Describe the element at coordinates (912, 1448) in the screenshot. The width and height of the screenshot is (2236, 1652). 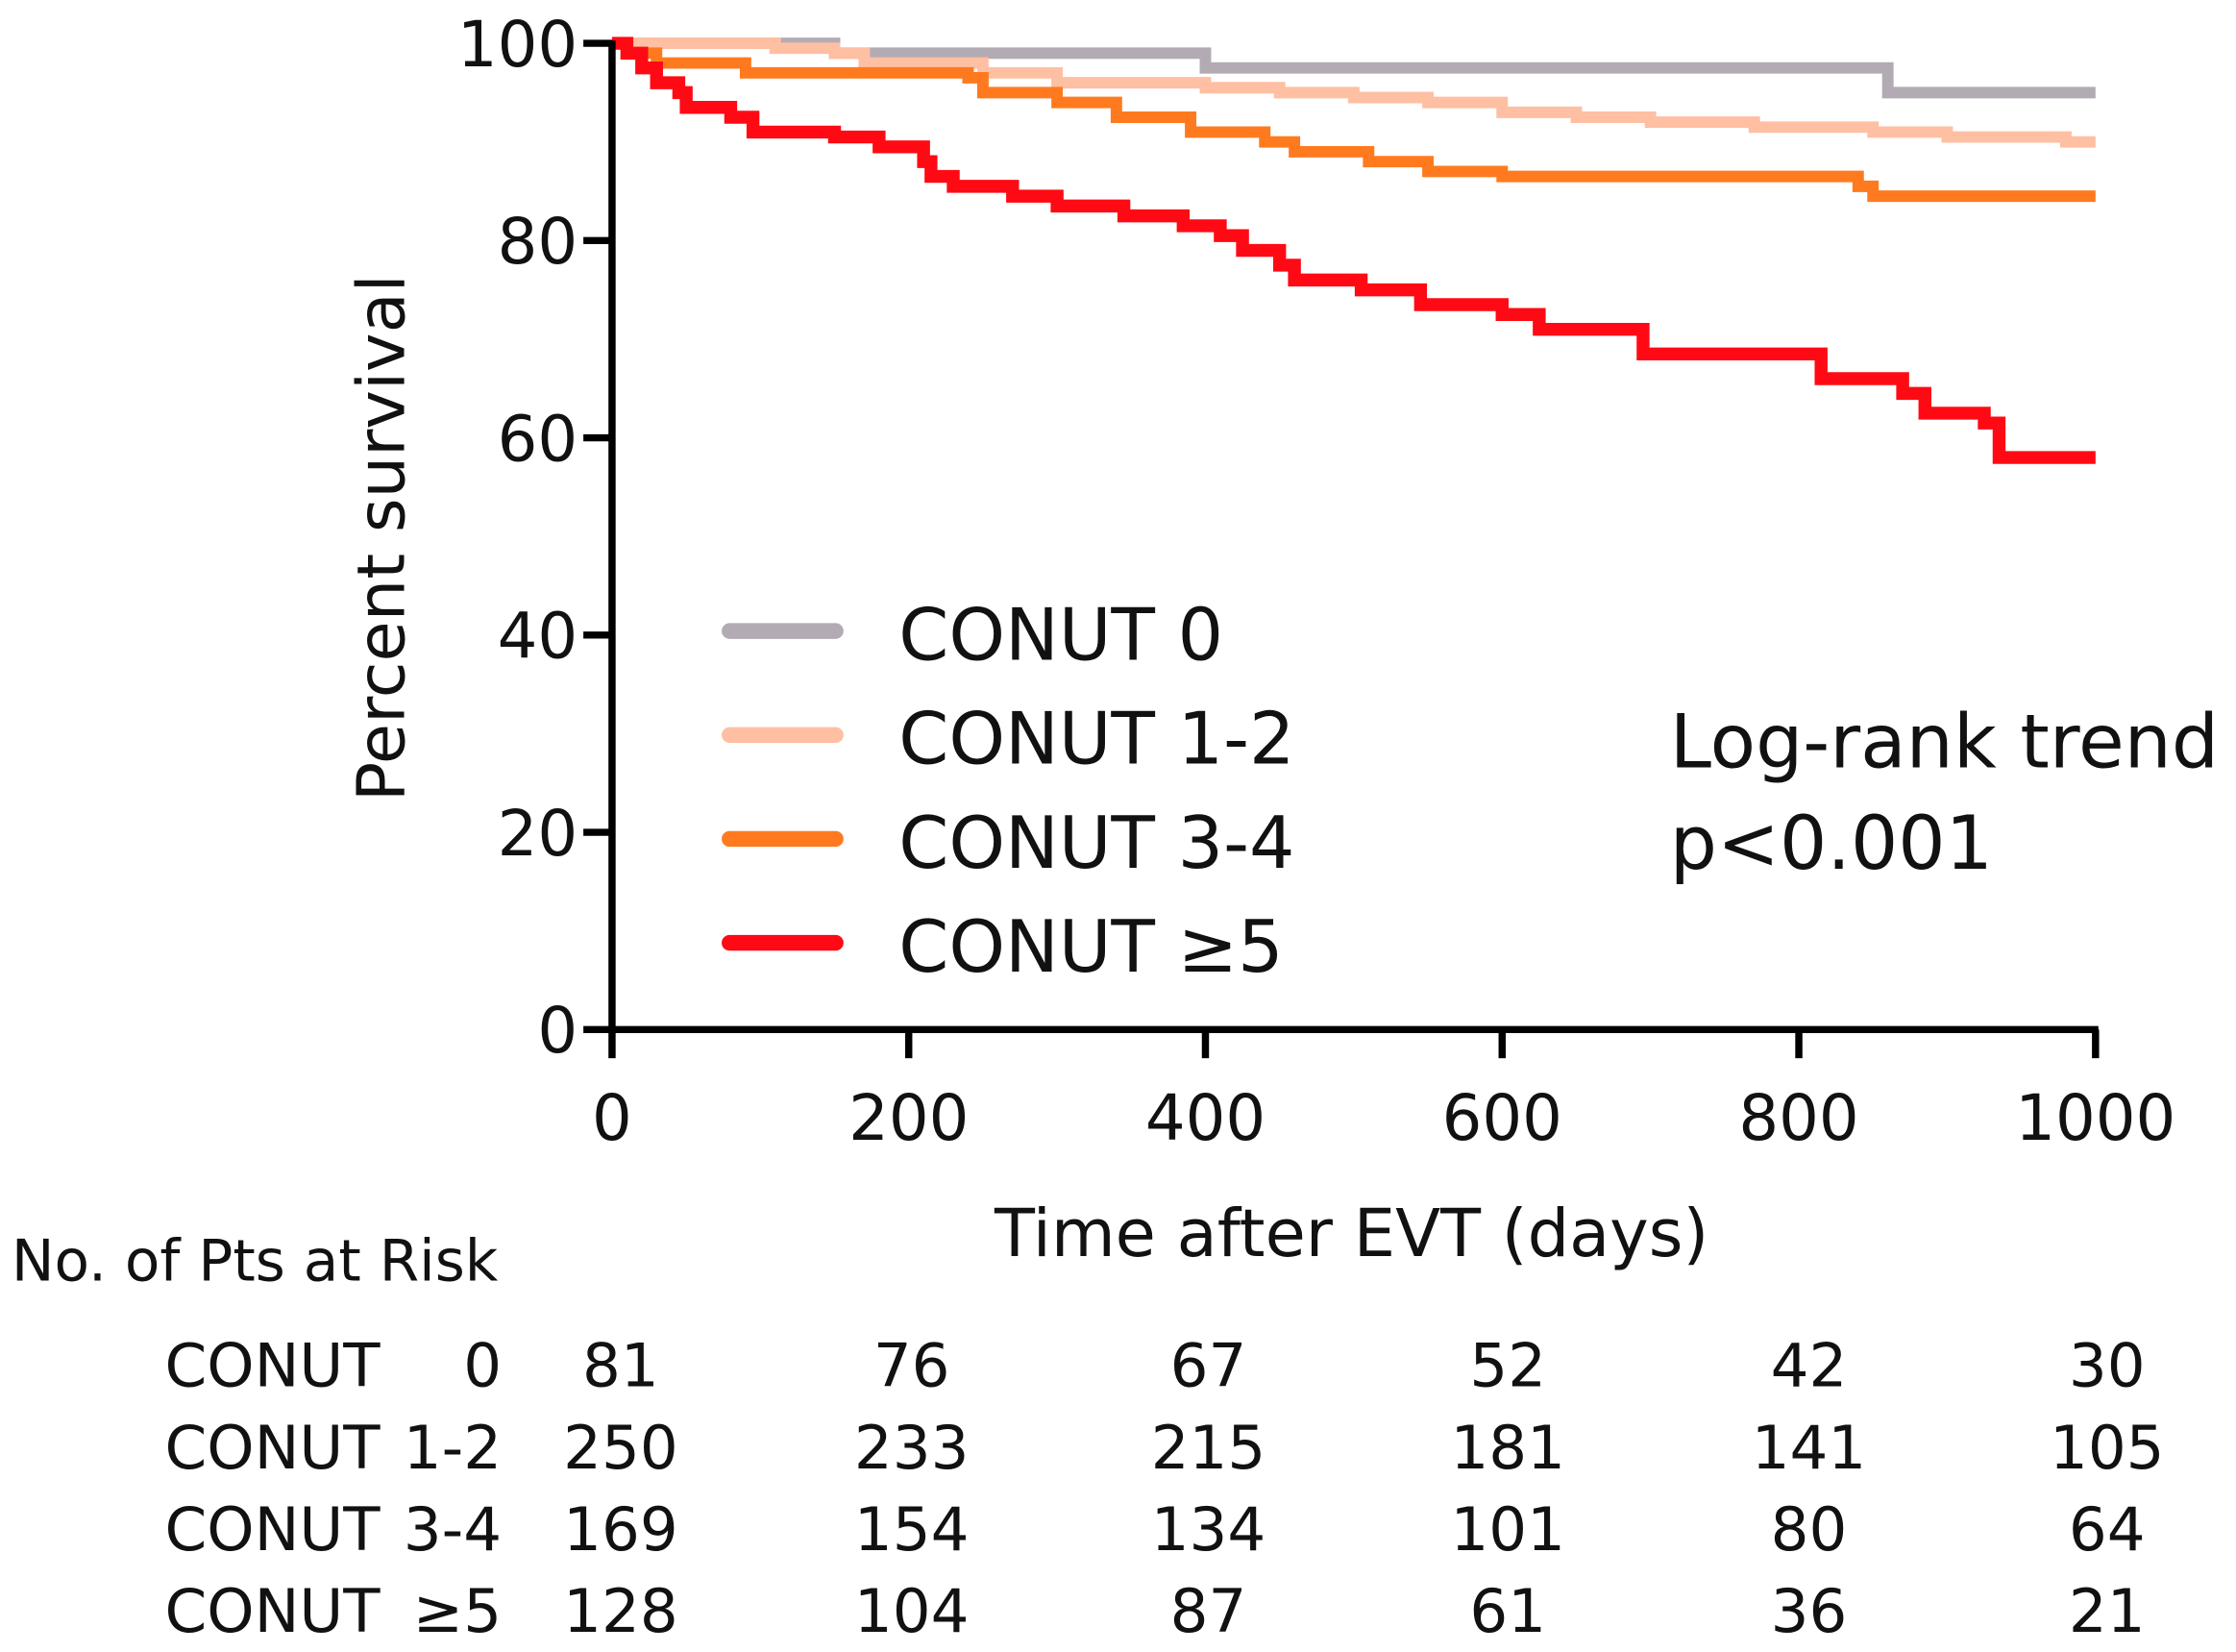
I see `risk-value: 233` at that location.